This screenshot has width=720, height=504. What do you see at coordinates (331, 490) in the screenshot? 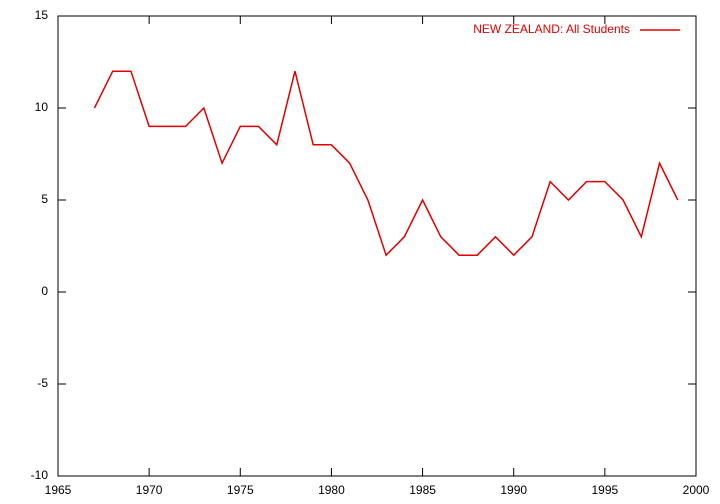
I see `x-tick-label: 1980` at bounding box center [331, 490].